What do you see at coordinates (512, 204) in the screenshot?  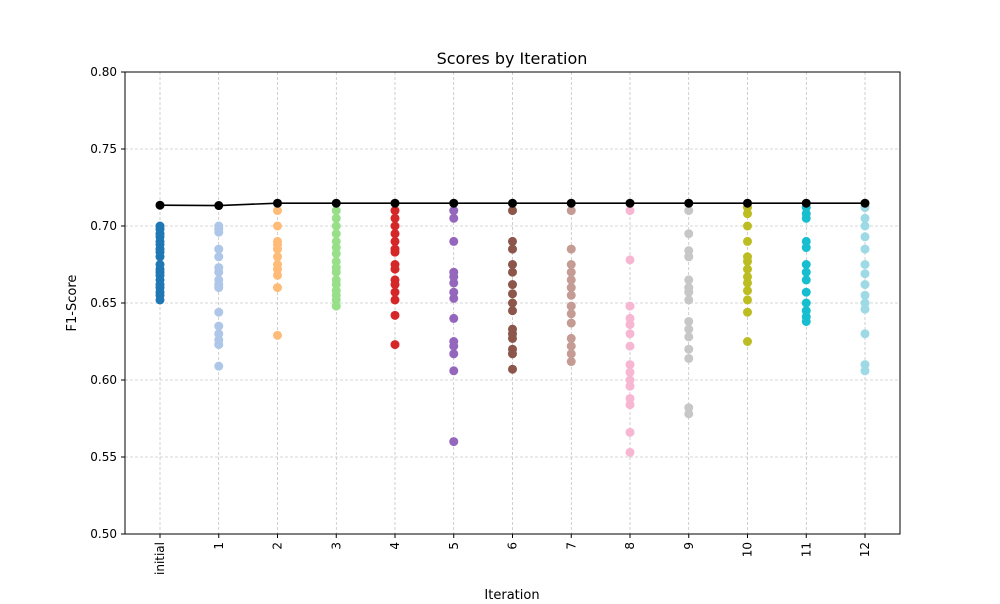 I see `best-score-line` at bounding box center [512, 204].